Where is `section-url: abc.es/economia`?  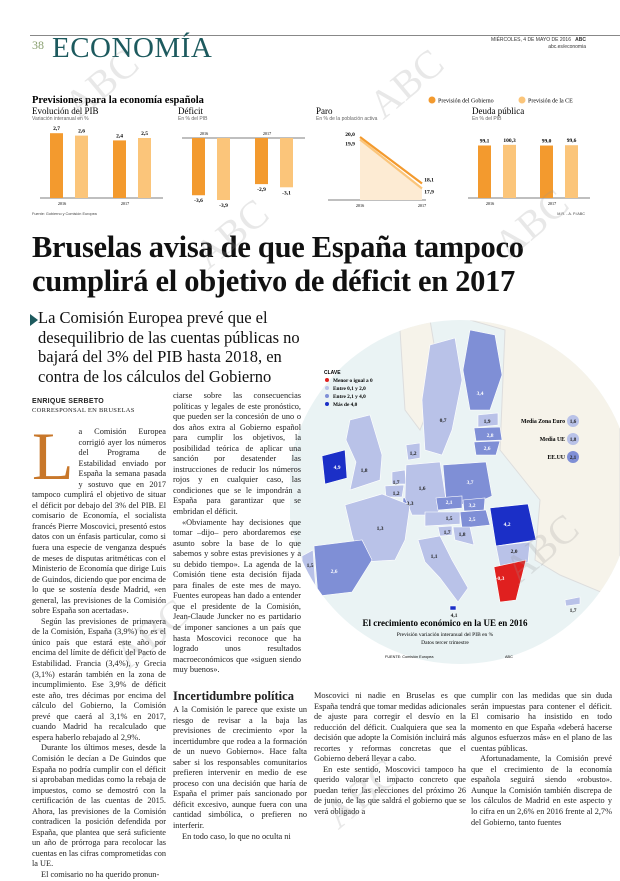 section-url: abc.es/economia is located at coordinates (567, 47).